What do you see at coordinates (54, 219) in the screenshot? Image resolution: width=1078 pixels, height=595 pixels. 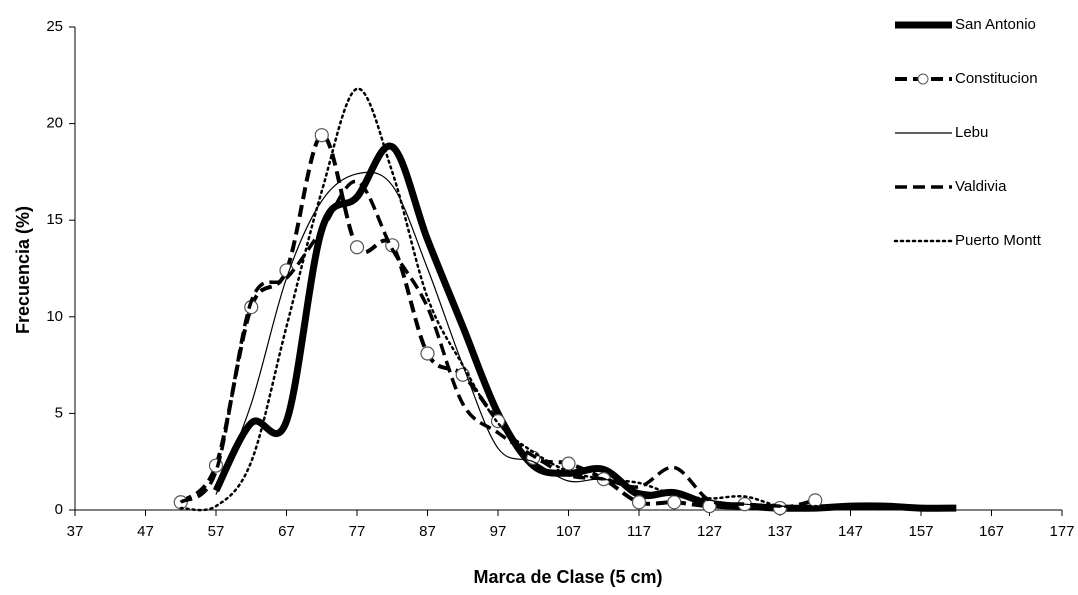 I see `y-tick-label: 15` at bounding box center [54, 219].